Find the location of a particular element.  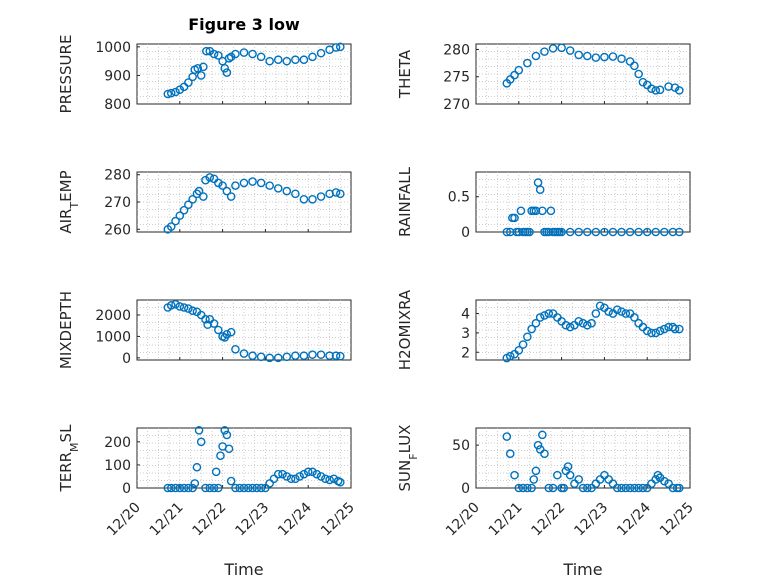

subplot-6: 2 3 4 H2OMIXRA is located at coordinates (543, 329).